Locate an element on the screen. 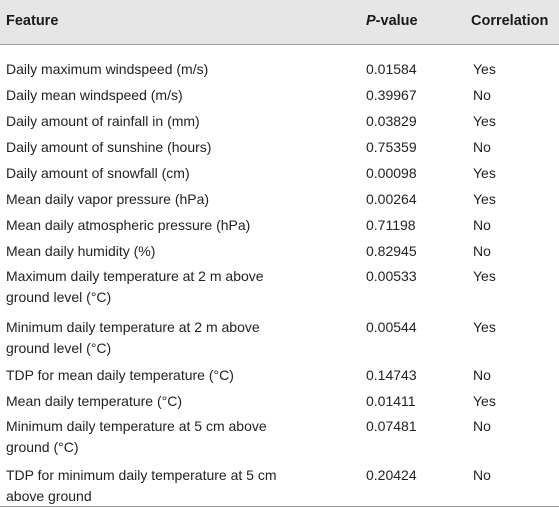  feature-line: Mean daily humidity (%) is located at coordinates (81, 251).